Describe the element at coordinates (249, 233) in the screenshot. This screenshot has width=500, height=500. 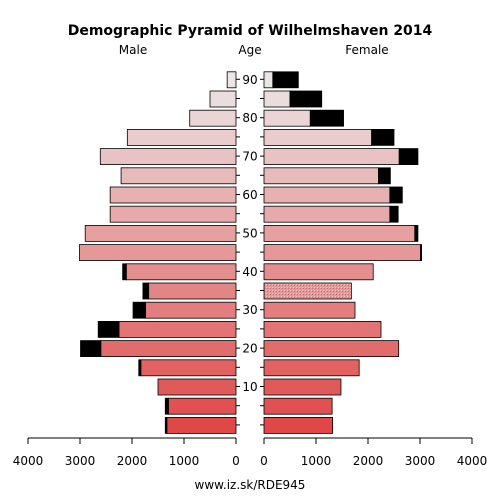
I see `age-tick-label: 50` at that location.